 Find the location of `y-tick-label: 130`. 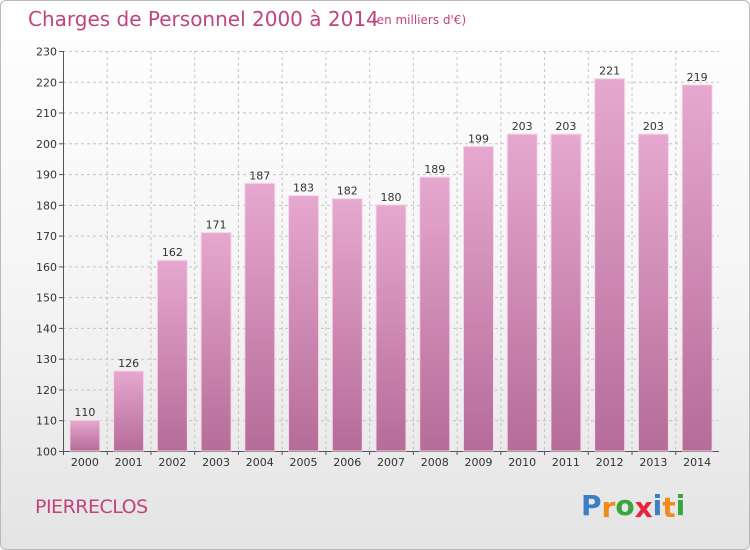

y-tick-label: 130 is located at coordinates (46, 359).